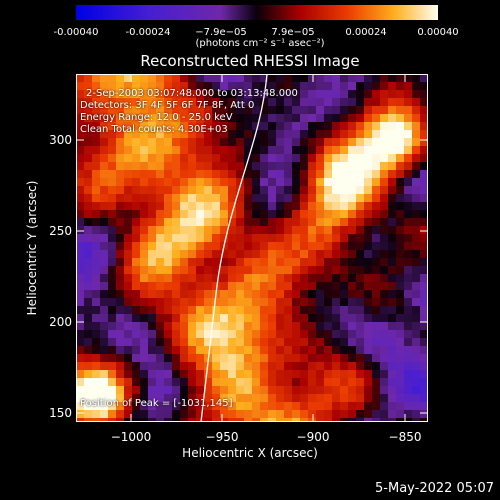 The width and height of the screenshot is (500, 500). I want to click on x-axis-label: Heliocentric X (arcsec), so click(250, 453).